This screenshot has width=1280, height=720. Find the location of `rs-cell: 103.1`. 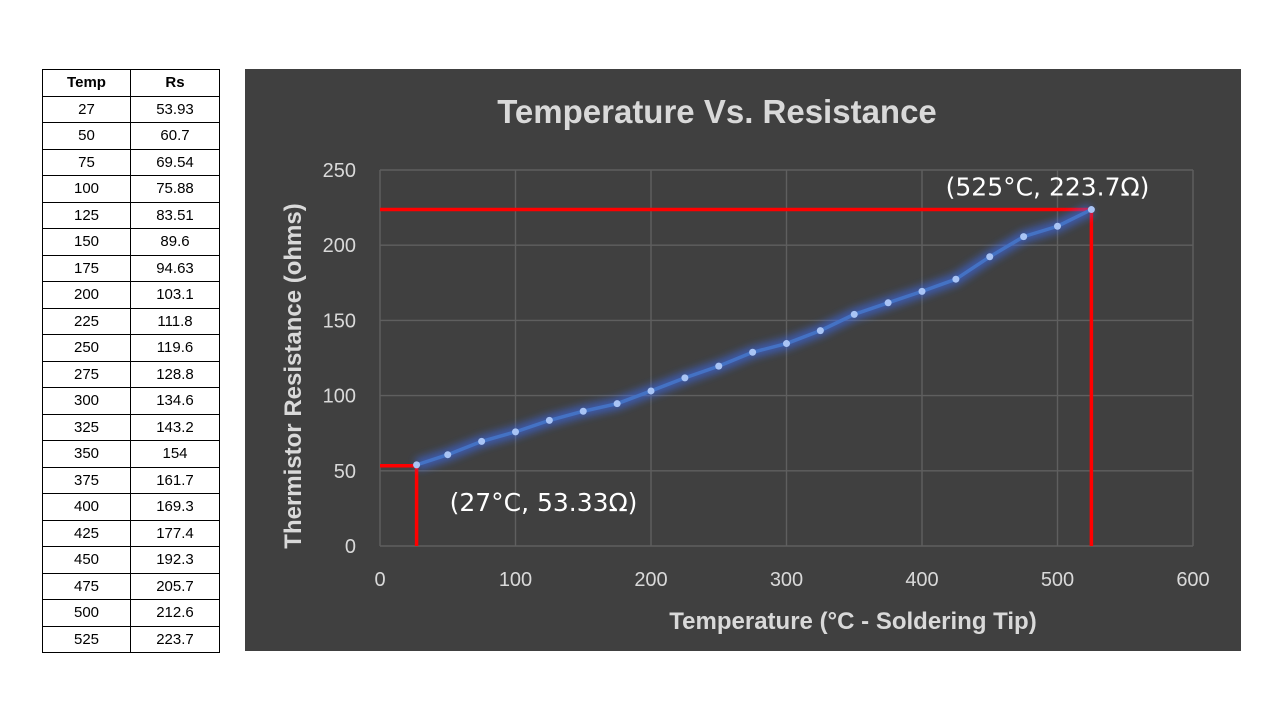

rs-cell: 103.1 is located at coordinates (175, 295).